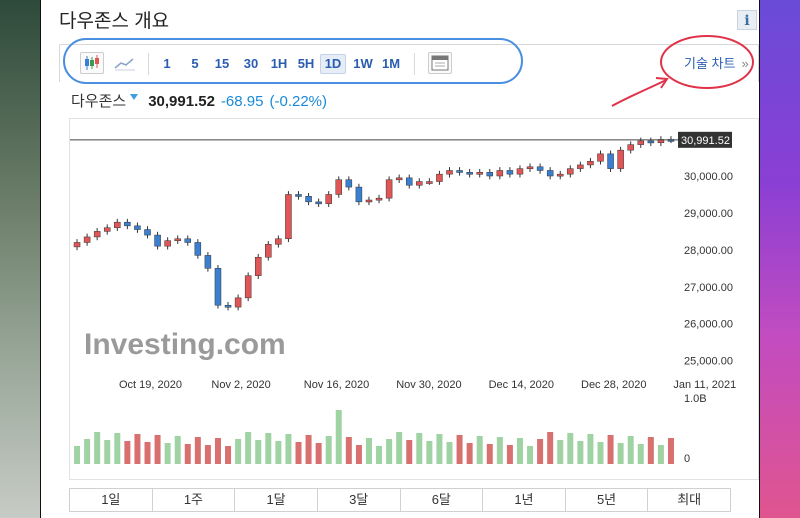 This screenshot has width=800, height=518. What do you see at coordinates (708, 251) in the screenshot?
I see `y-tick-label: 28,000.00` at bounding box center [708, 251].